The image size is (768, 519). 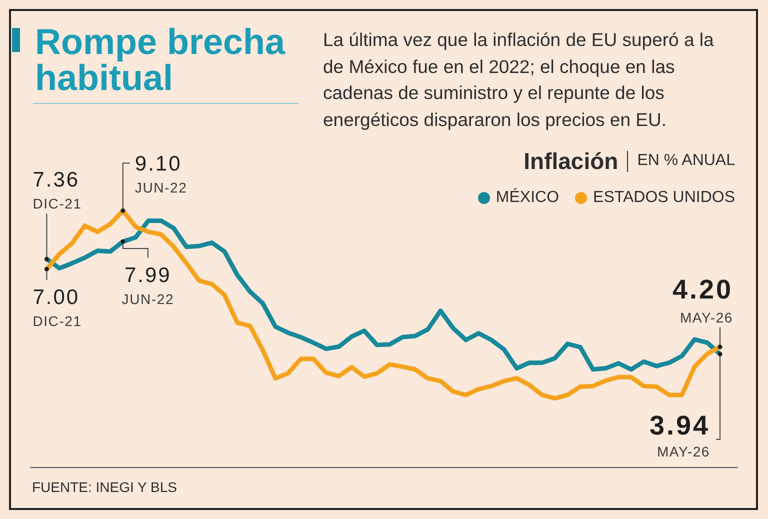 What do you see at coordinates (160, 59) in the screenshot?
I see `chart-title: Rompe brecha habitual` at bounding box center [160, 59].